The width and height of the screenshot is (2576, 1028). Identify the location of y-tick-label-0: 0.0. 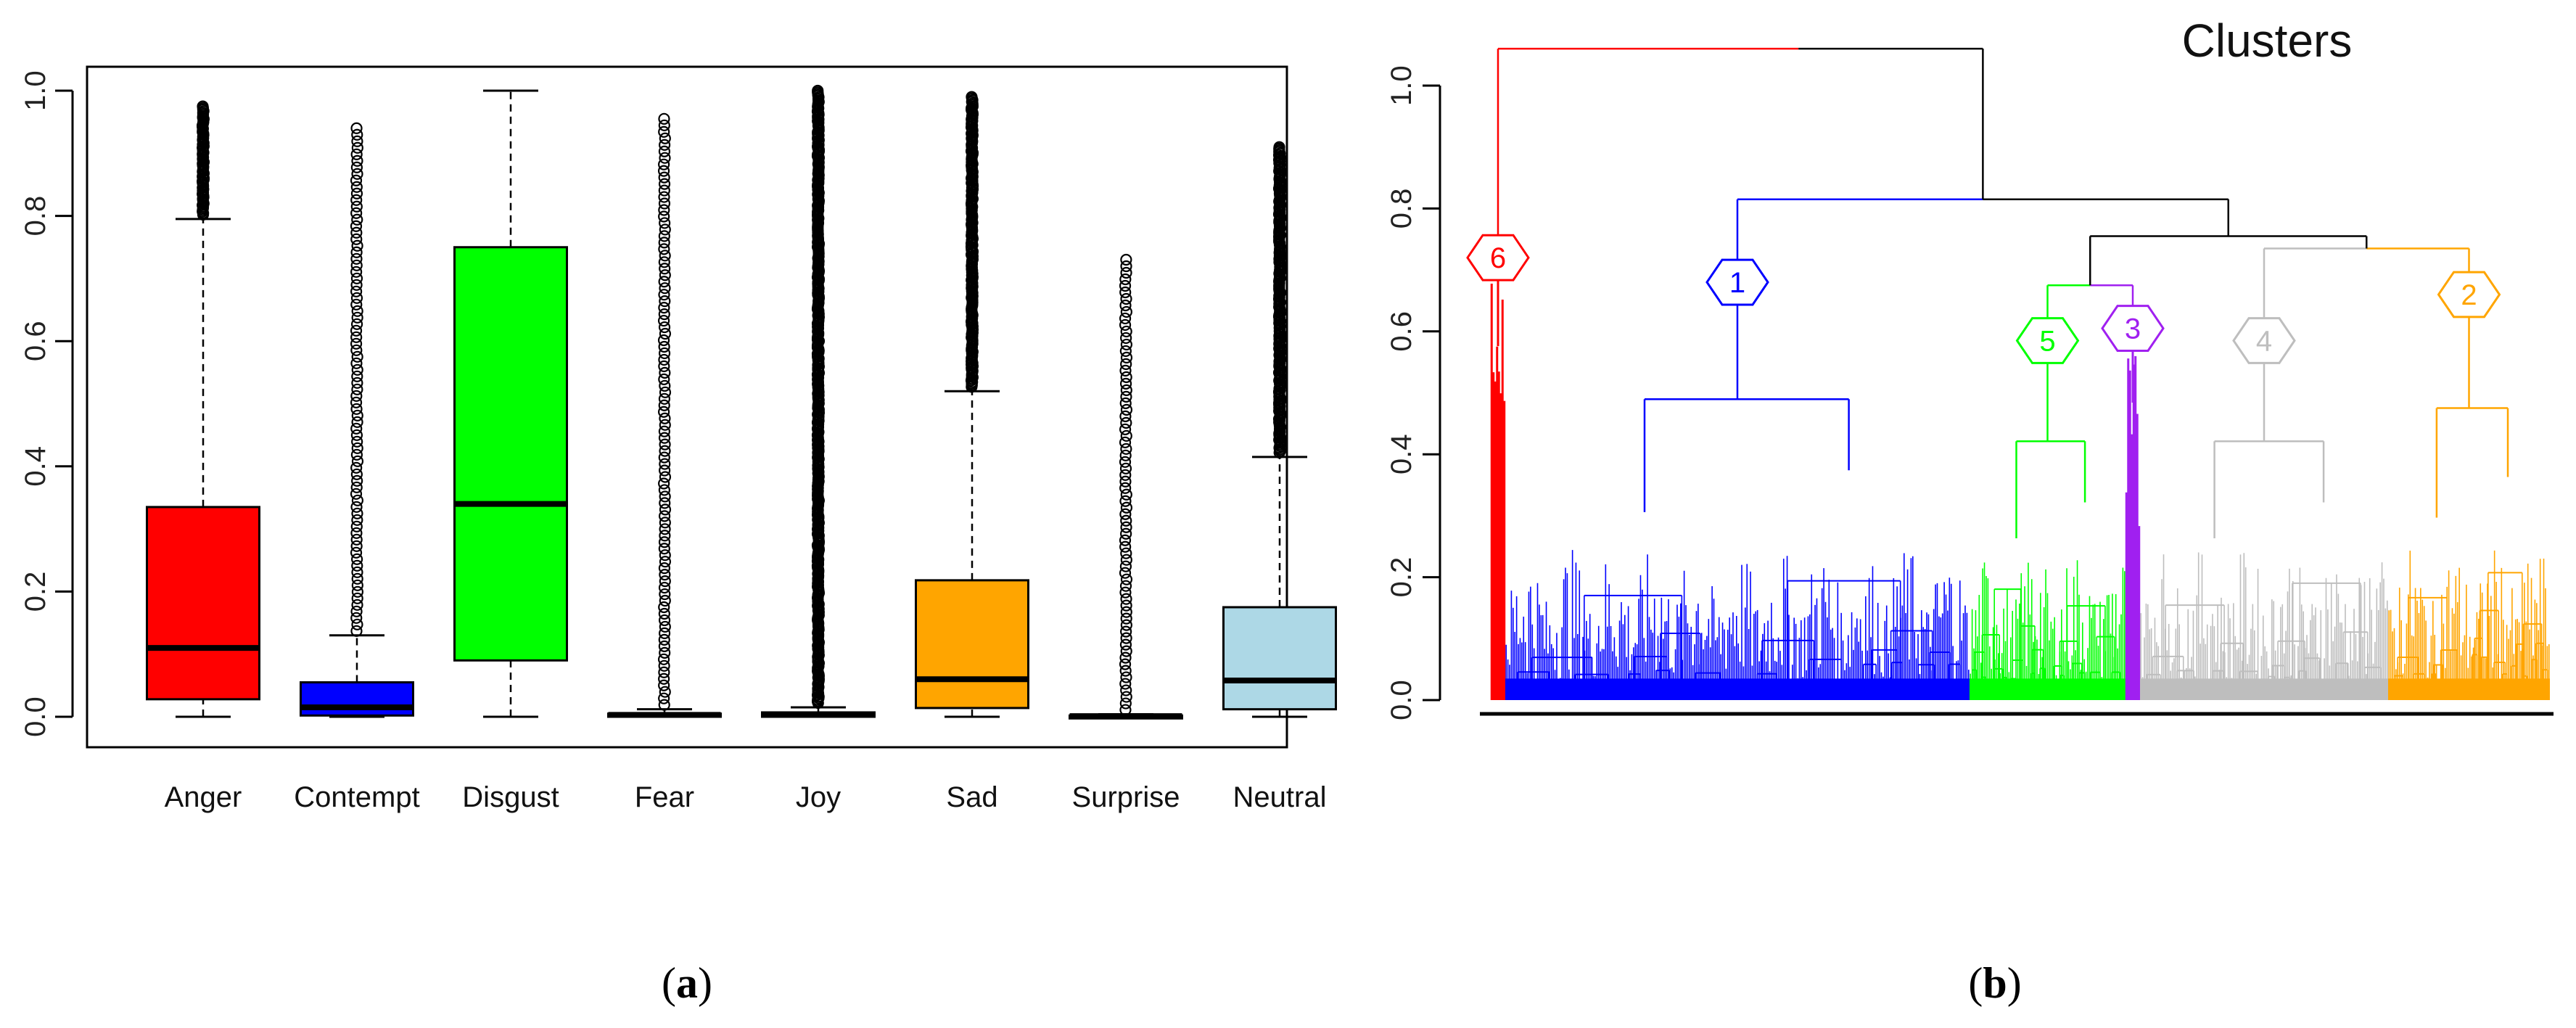
(36, 716).